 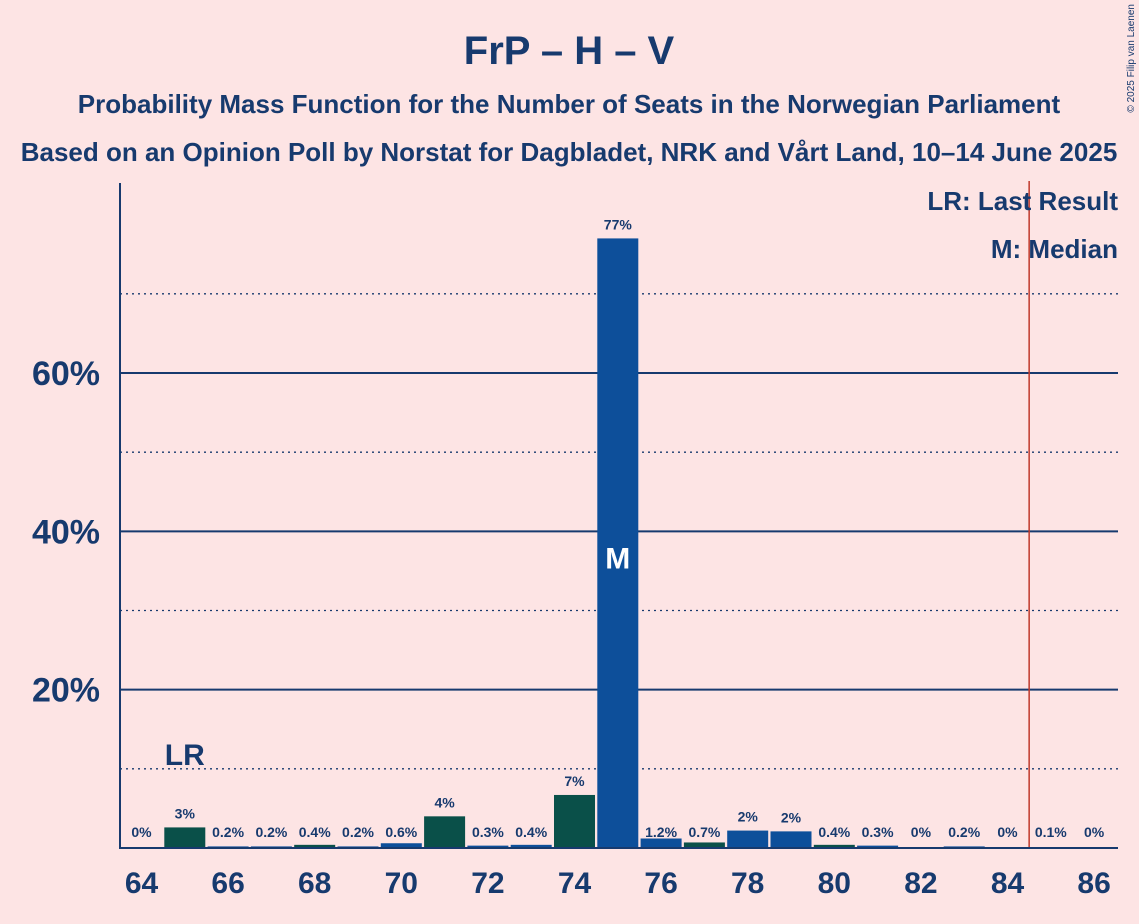 I want to click on median-marker: M, so click(x=617, y=559).